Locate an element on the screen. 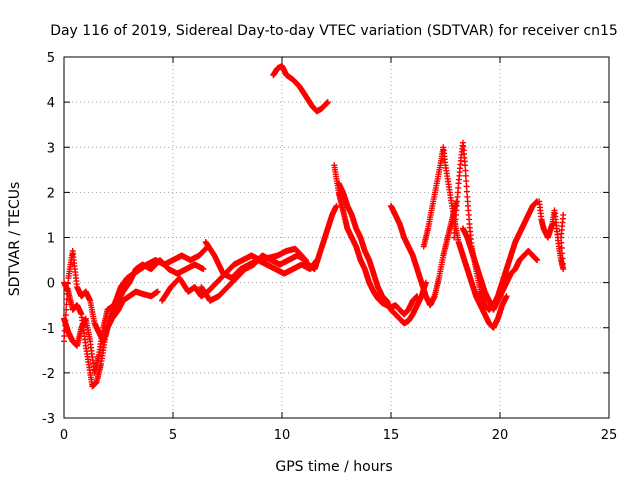 Image resolution: width=640 pixels, height=480 pixels. y-tick-label: -3 is located at coordinates (48, 419).